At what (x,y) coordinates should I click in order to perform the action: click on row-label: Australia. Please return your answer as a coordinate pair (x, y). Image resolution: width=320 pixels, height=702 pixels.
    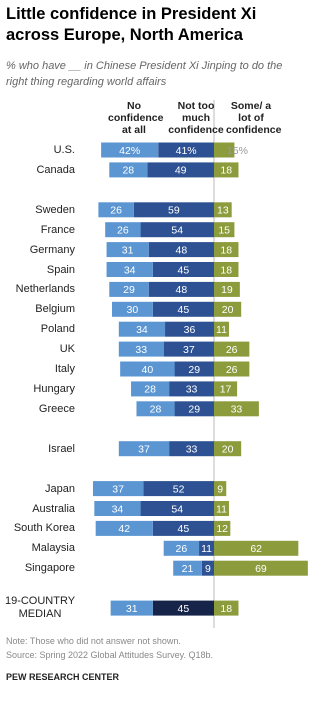
    Looking at the image, I should click on (53, 508).